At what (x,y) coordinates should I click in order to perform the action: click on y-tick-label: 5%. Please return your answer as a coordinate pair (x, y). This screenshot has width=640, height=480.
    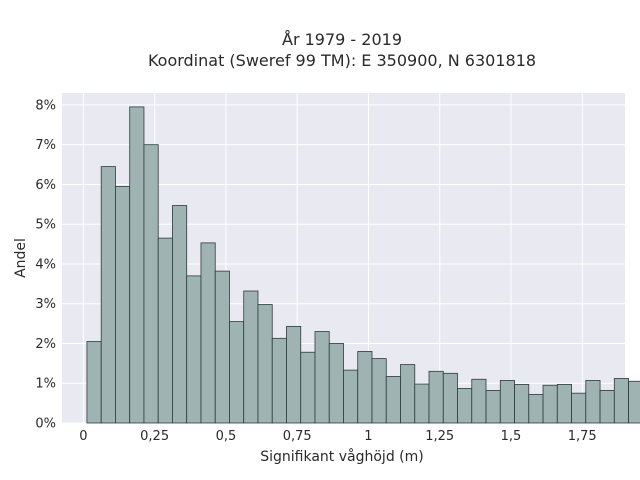
    Looking at the image, I should click on (45, 225).